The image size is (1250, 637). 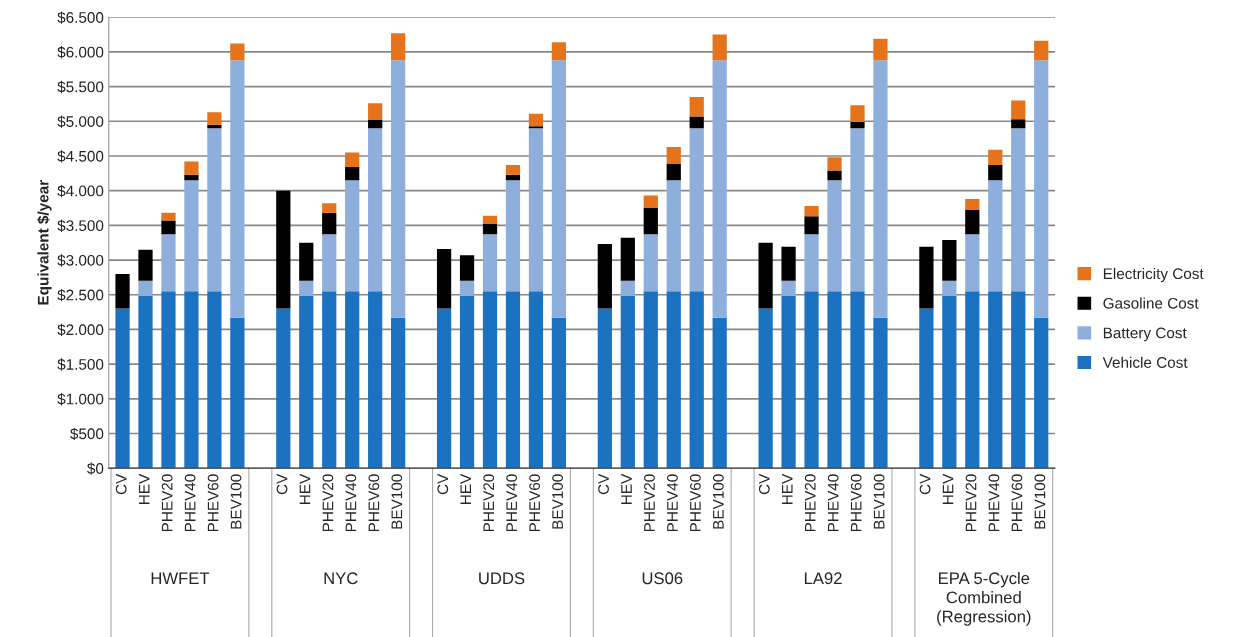 I want to click on text: HWFET, so click(x=180, y=578).